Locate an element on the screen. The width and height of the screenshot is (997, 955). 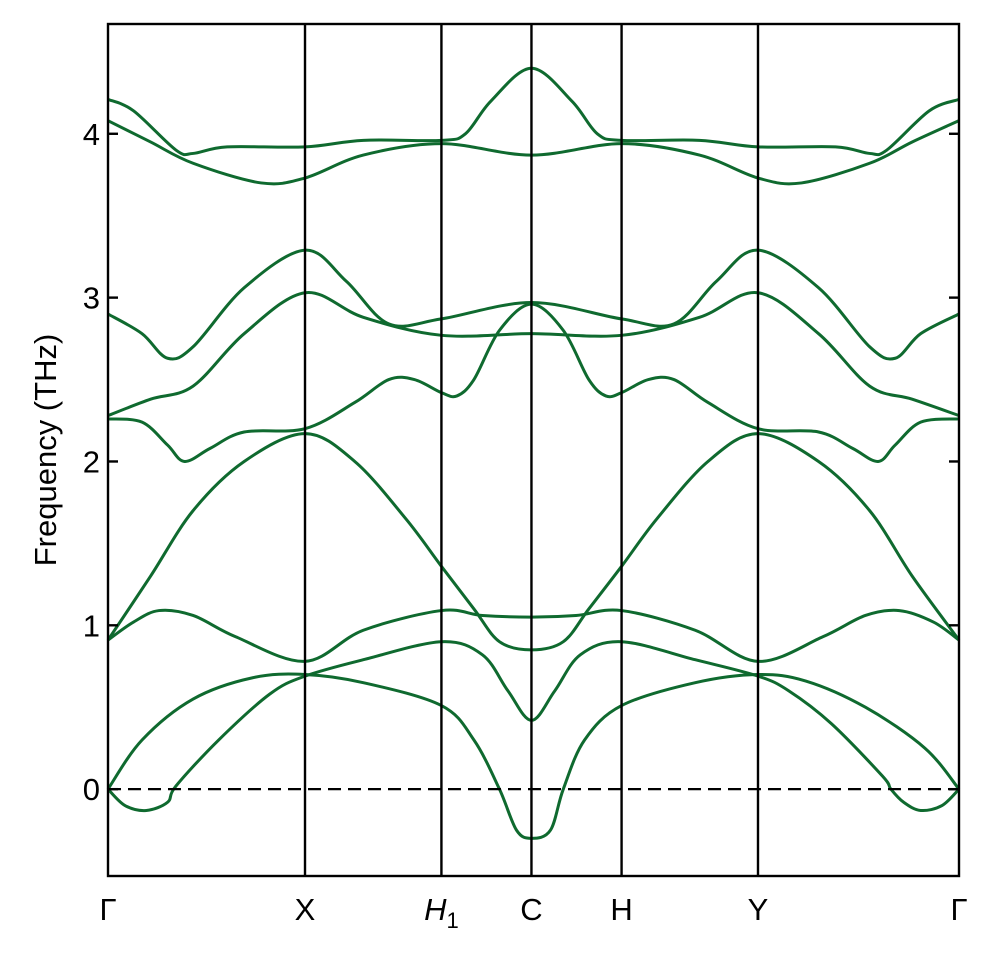
x-tick-label-5: H is located at coordinates (621, 909).